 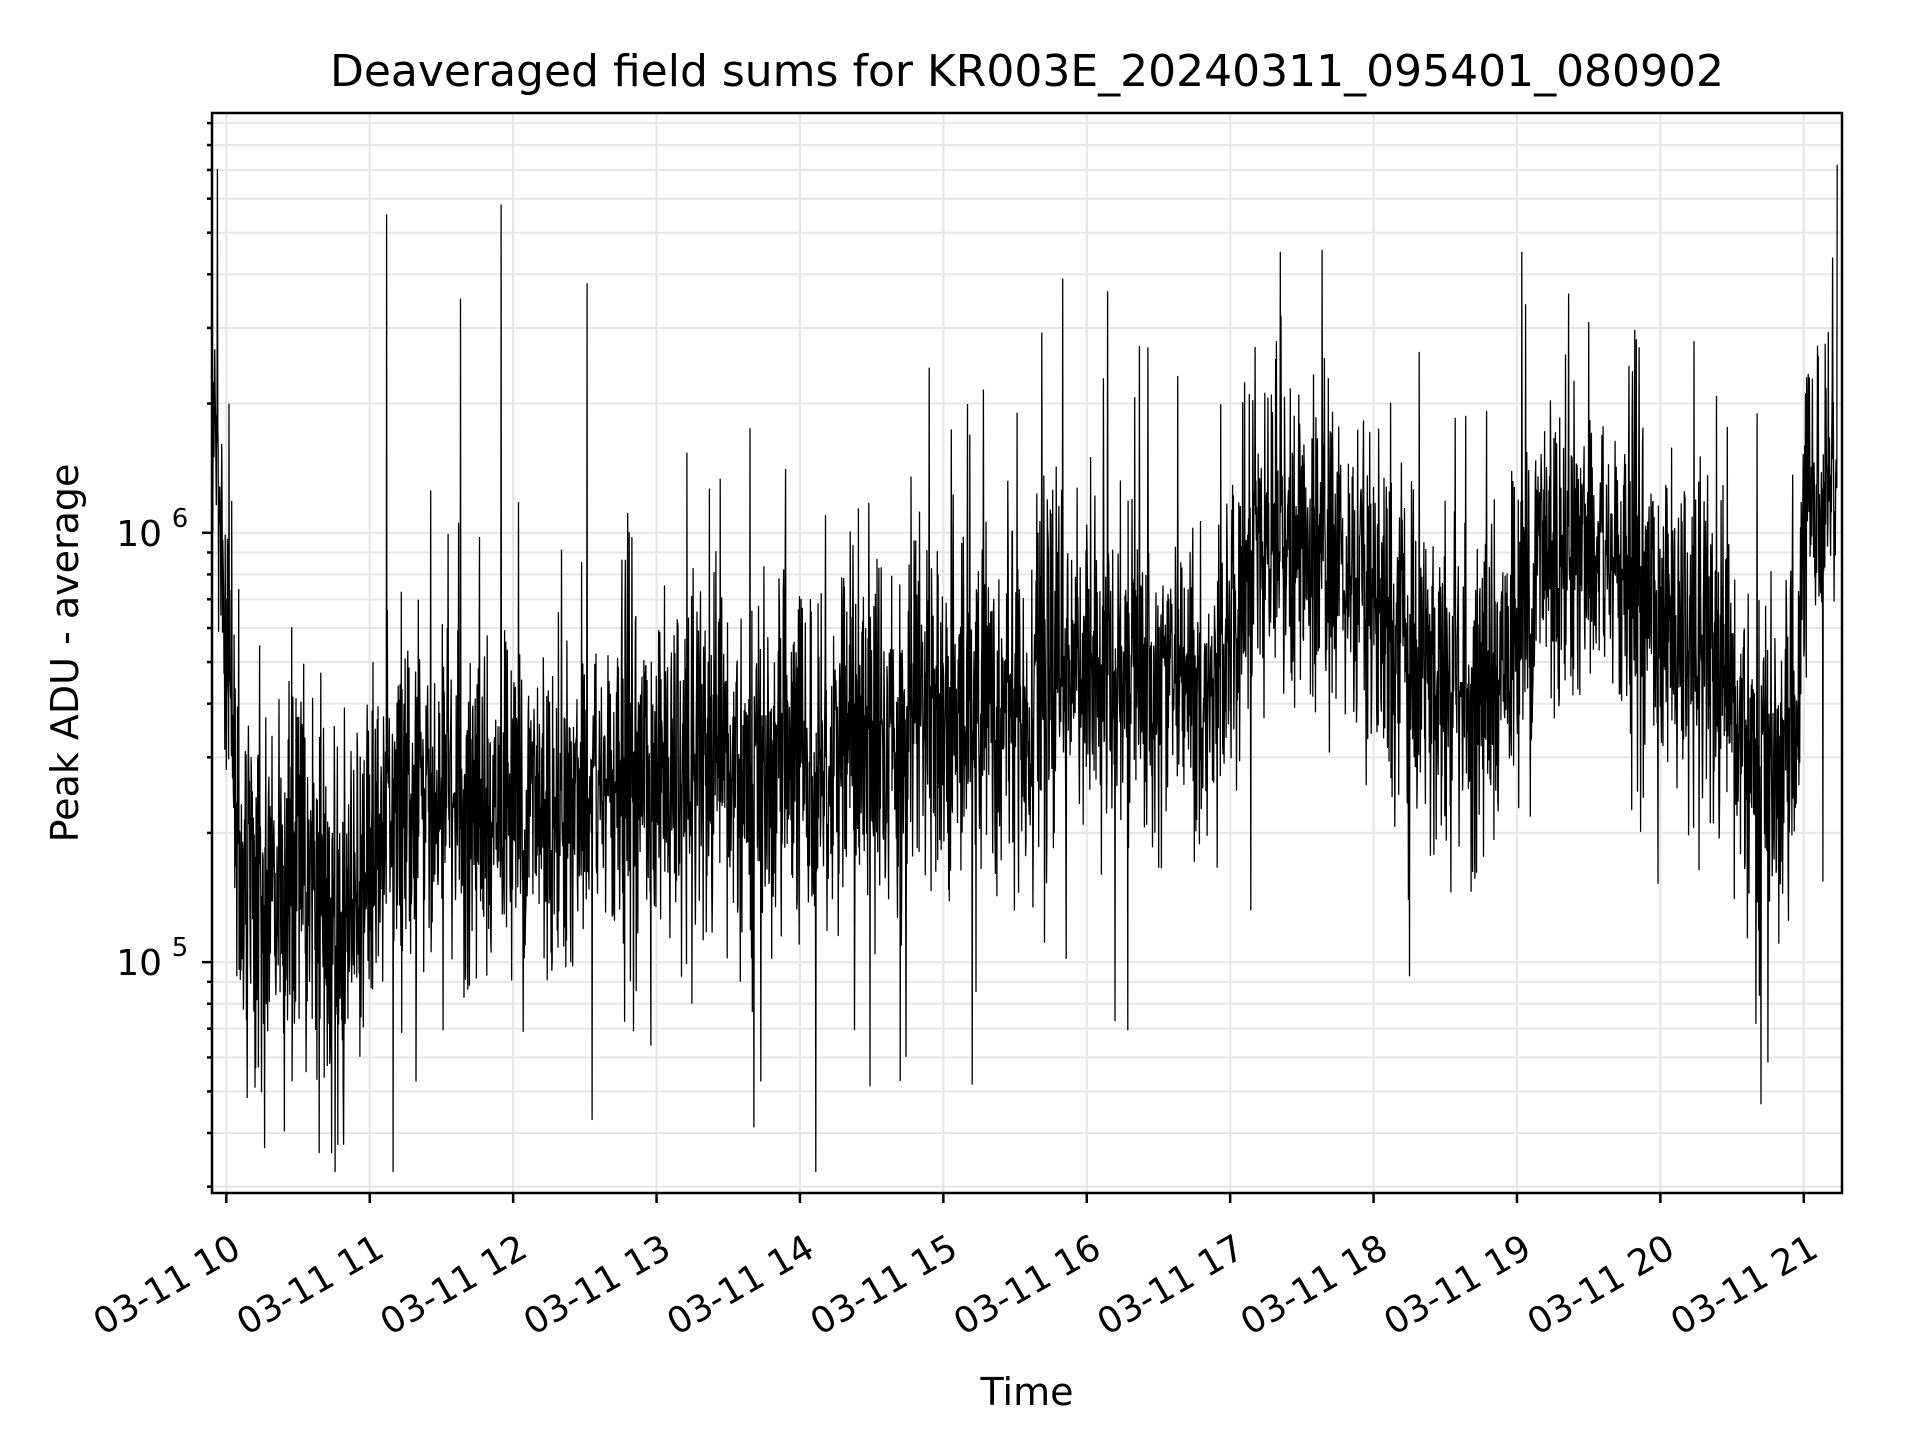 I want to click on y-axis-label: Peak ADU - average, so click(x=65, y=653).